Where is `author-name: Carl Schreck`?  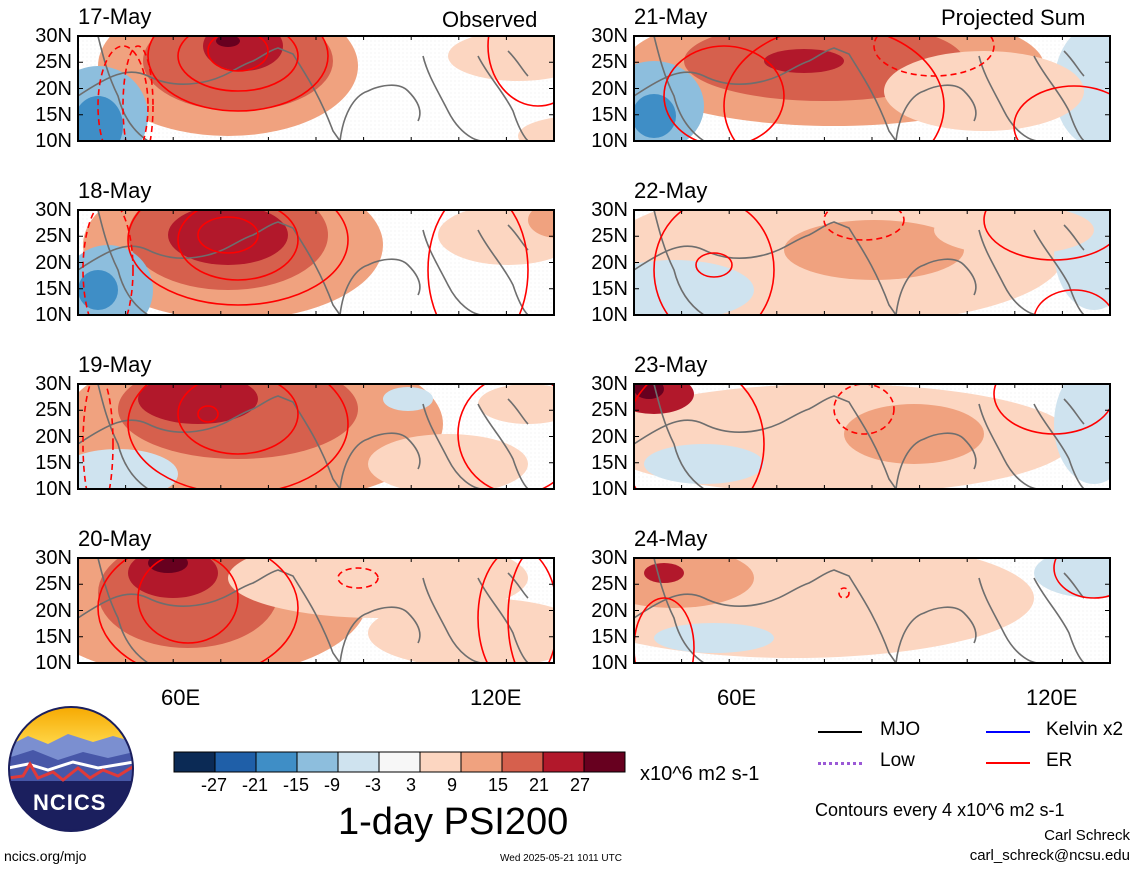 author-name: Carl Schreck is located at coordinates (1087, 835).